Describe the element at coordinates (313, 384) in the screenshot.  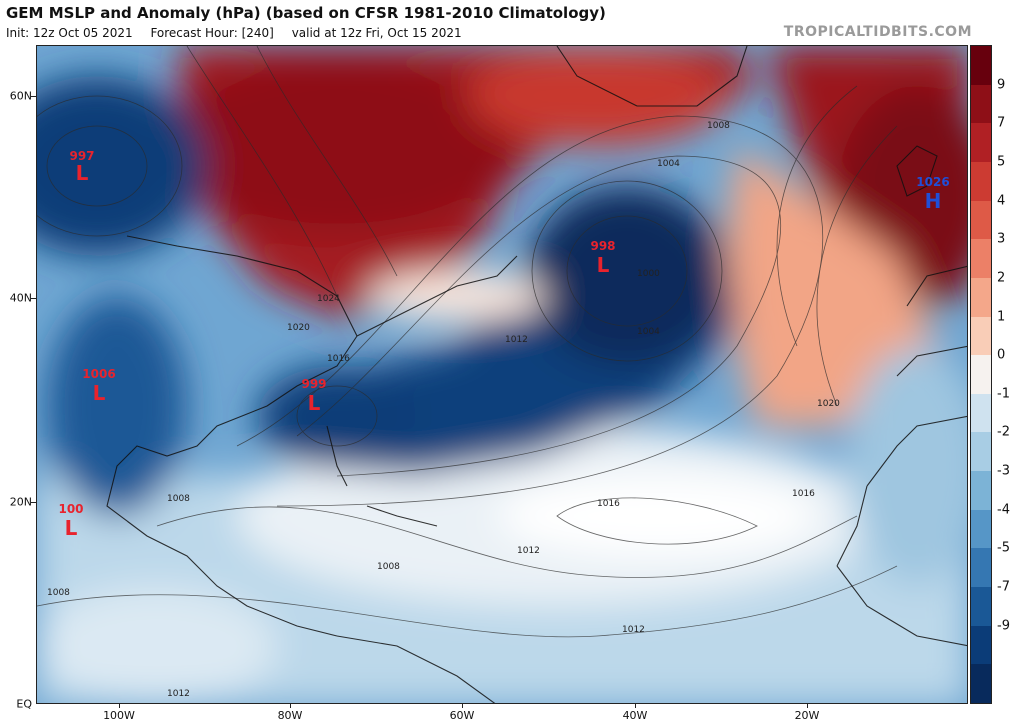
I see `system-value: 999` at that location.